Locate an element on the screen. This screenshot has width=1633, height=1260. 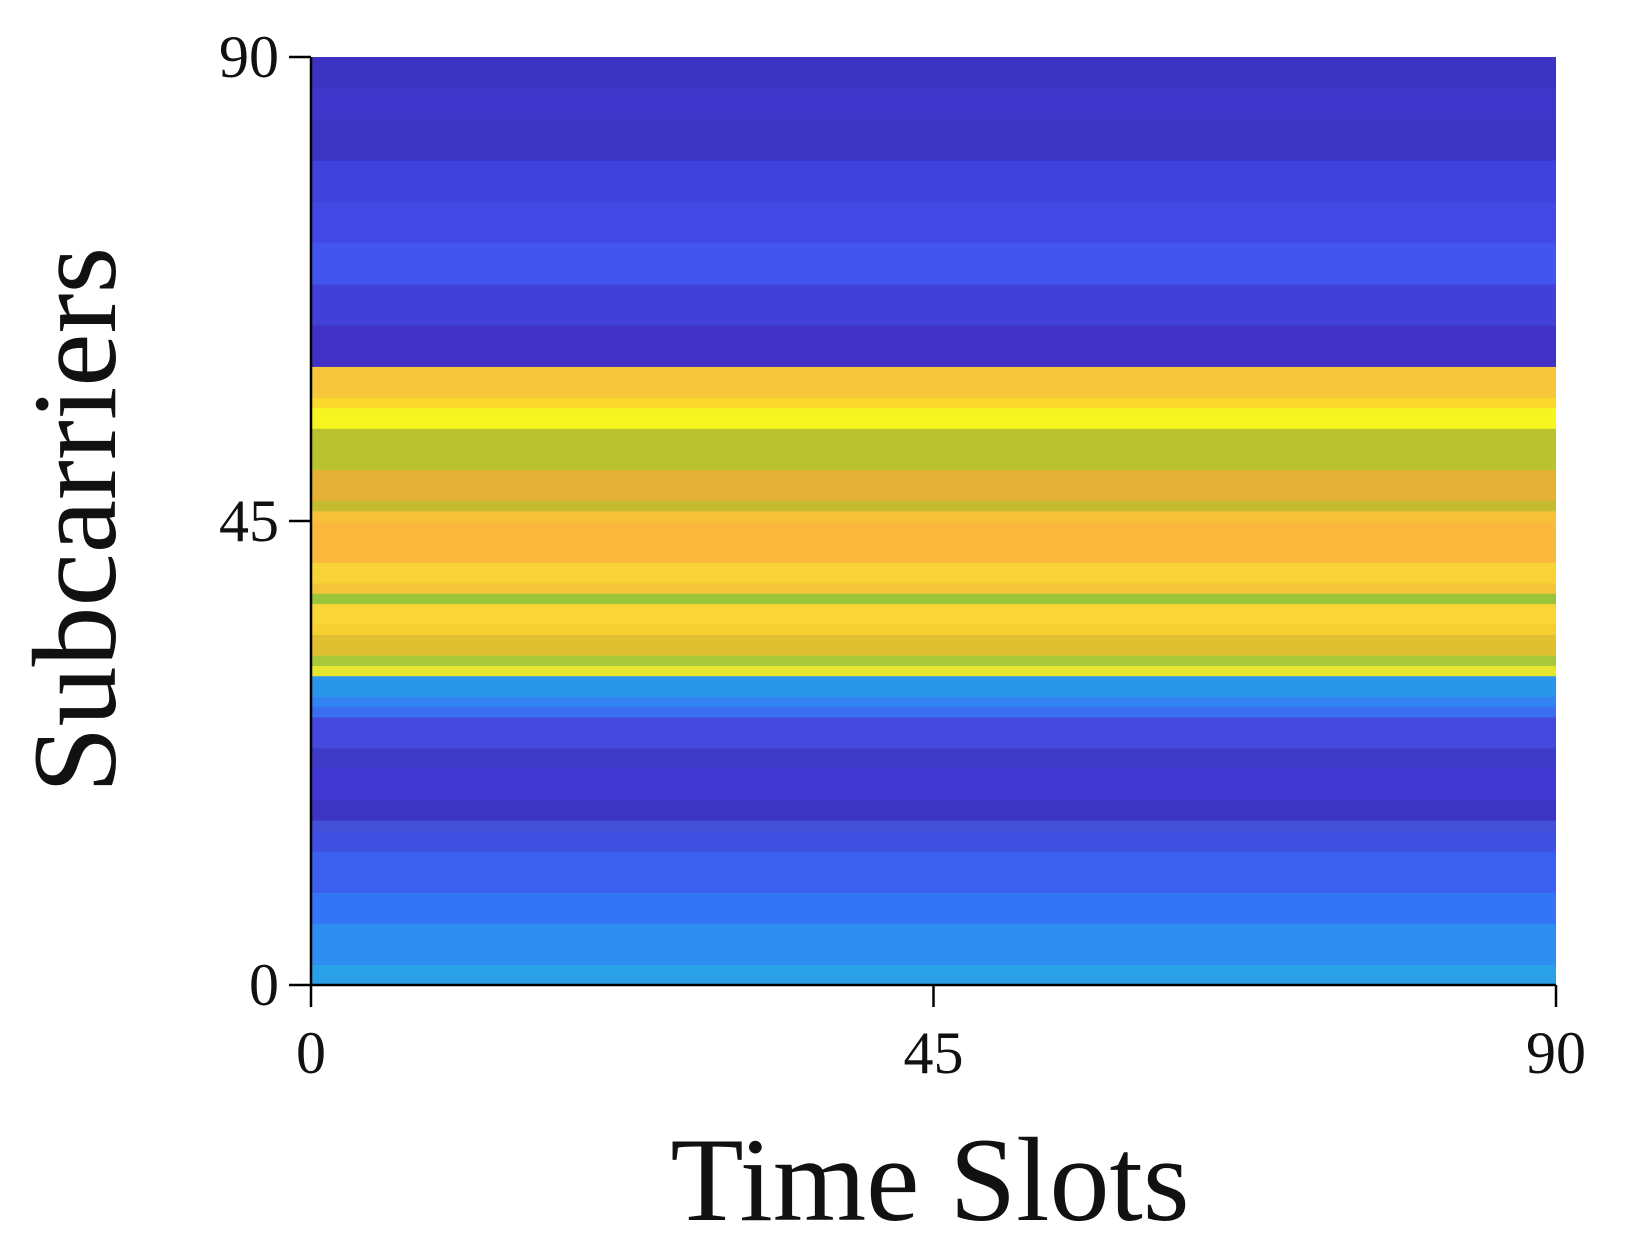
x-axis-title: Time Slots is located at coordinates (929, 1179).